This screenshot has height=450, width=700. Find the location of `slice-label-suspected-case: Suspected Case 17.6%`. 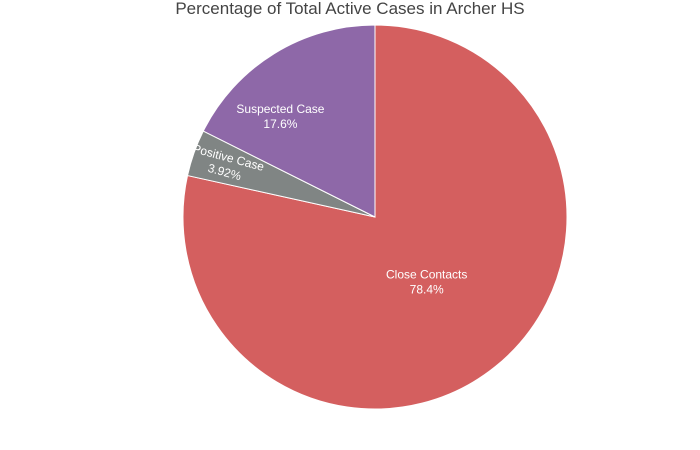

slice-label-suspected-case: Suspected Case 17.6% is located at coordinates (280, 116).